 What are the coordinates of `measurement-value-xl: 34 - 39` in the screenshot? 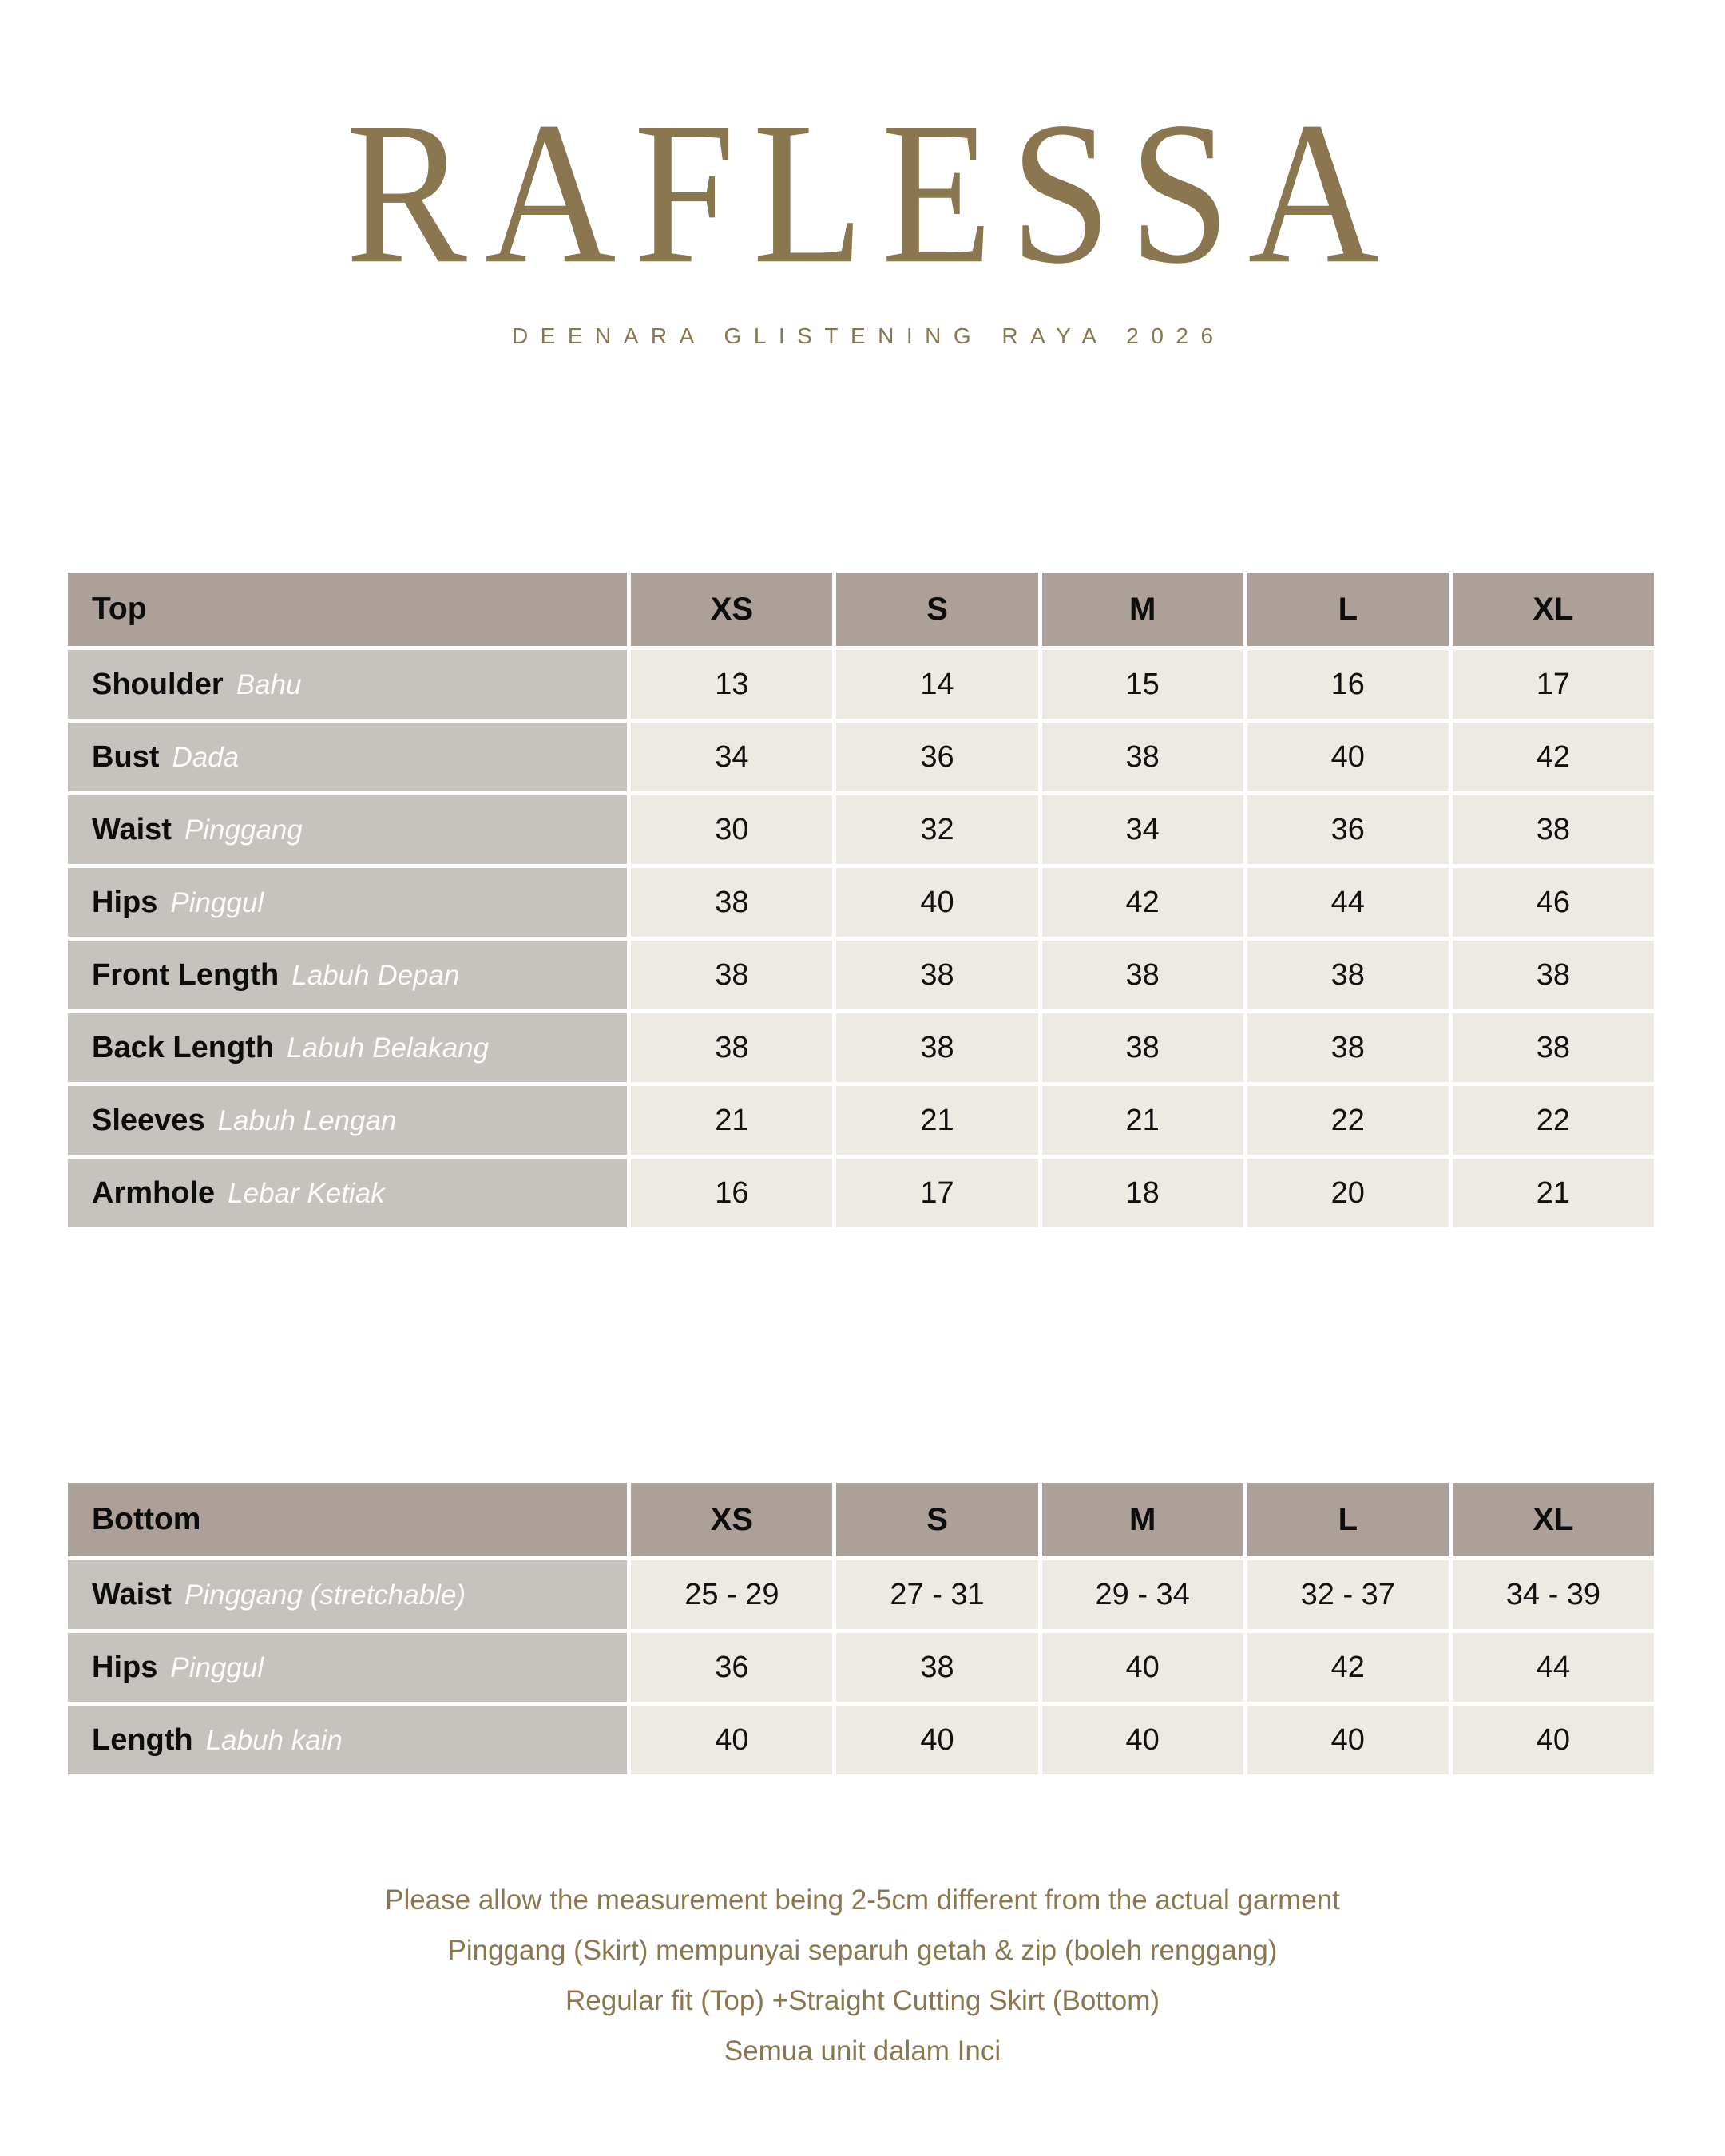 It's located at (1553, 1594).